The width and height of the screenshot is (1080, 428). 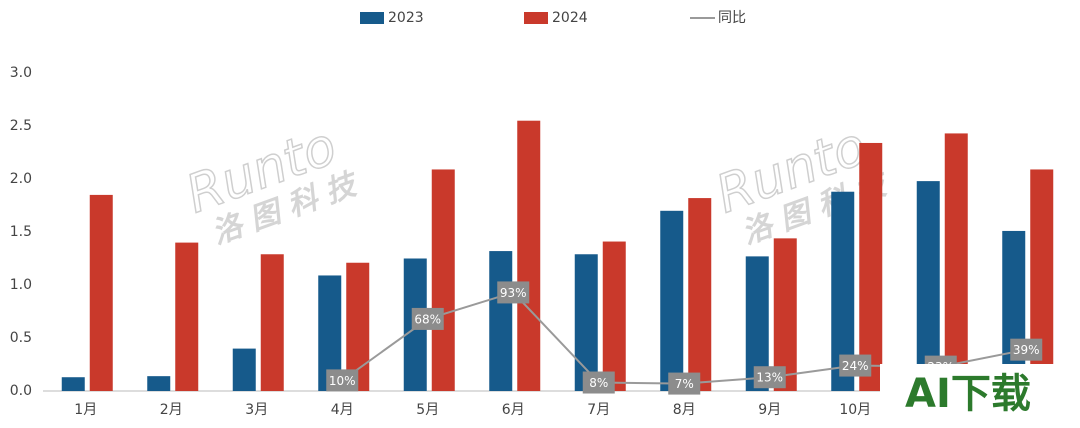 I want to click on data-label: 13%, so click(x=769, y=378).